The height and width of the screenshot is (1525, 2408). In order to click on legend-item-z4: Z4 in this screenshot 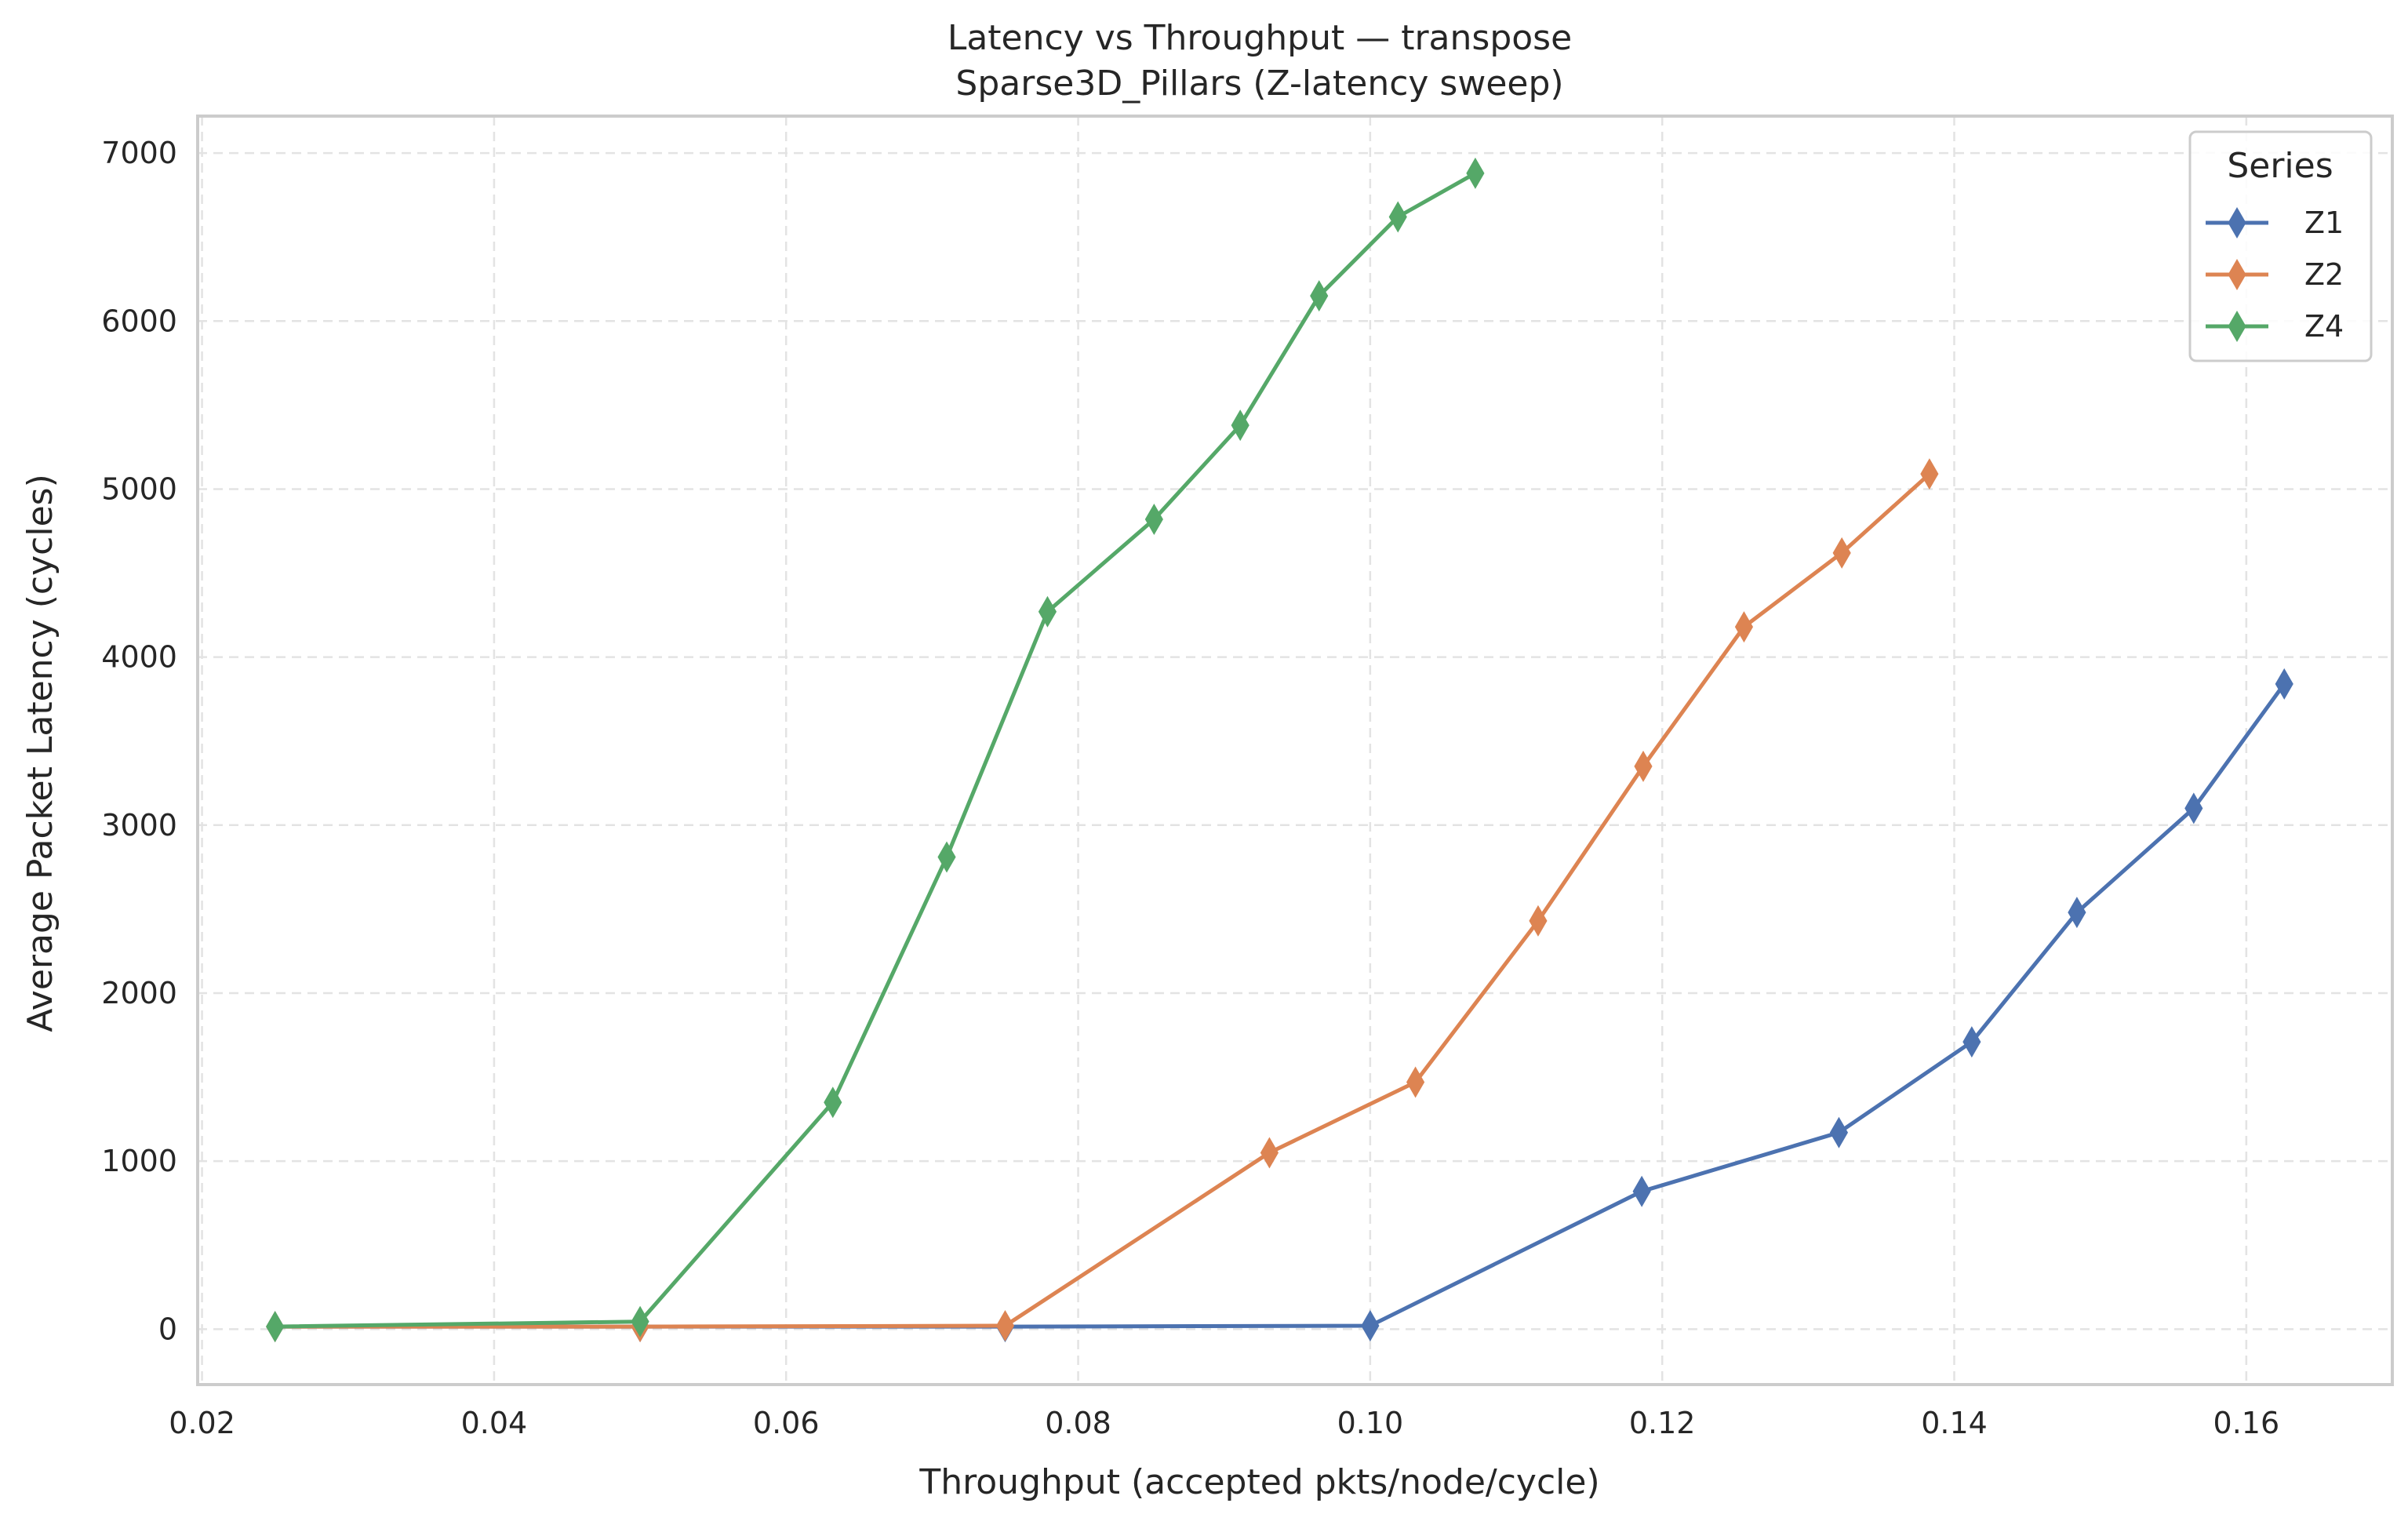, I will do `click(2275, 326)`.